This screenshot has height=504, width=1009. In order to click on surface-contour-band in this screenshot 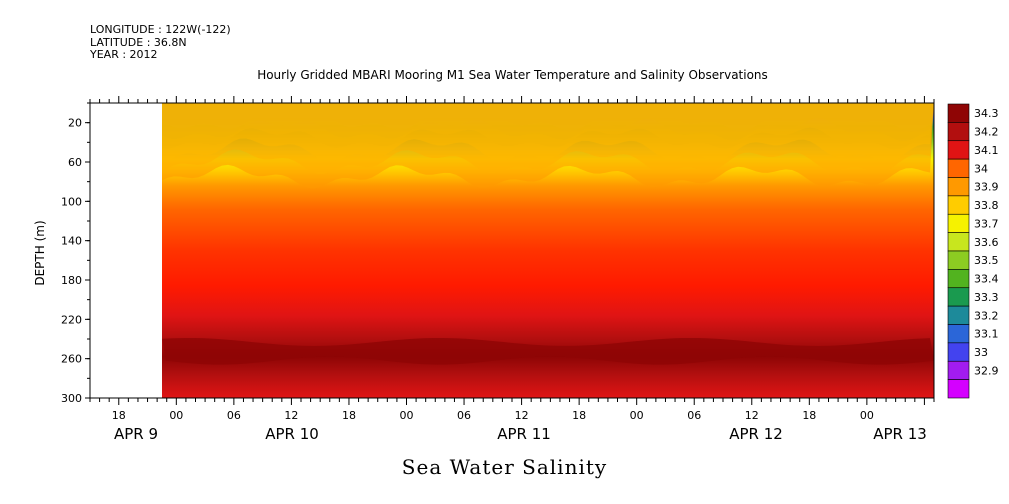, I will do `click(548, 146)`.